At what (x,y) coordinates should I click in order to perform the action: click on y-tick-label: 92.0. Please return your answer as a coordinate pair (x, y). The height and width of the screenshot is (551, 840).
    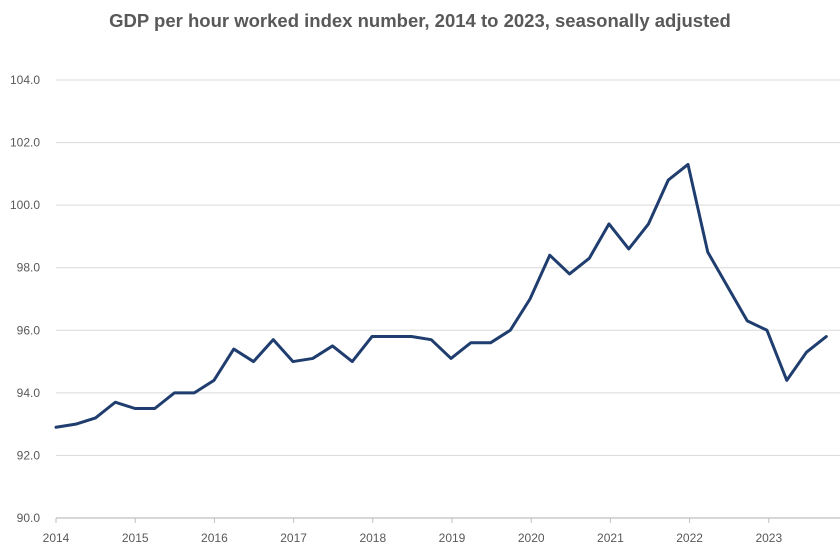
    Looking at the image, I should click on (29, 455).